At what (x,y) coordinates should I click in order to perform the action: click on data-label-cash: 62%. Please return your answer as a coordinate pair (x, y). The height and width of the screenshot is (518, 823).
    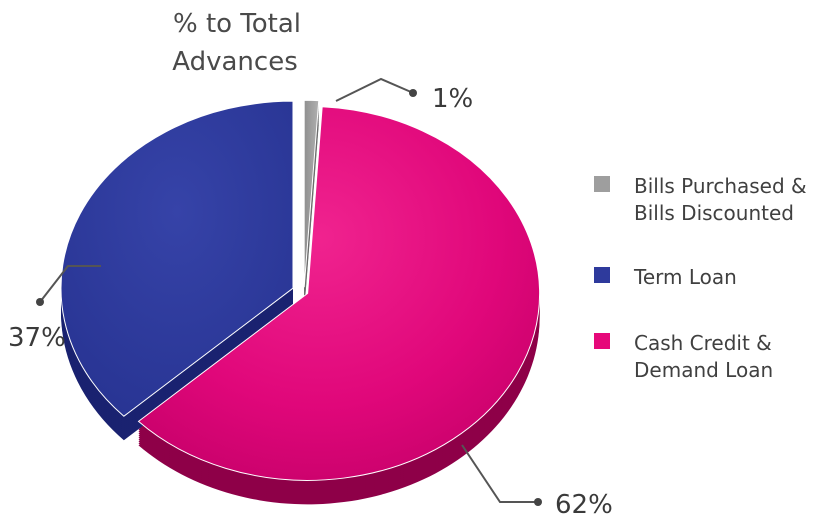
    Looking at the image, I should click on (584, 504).